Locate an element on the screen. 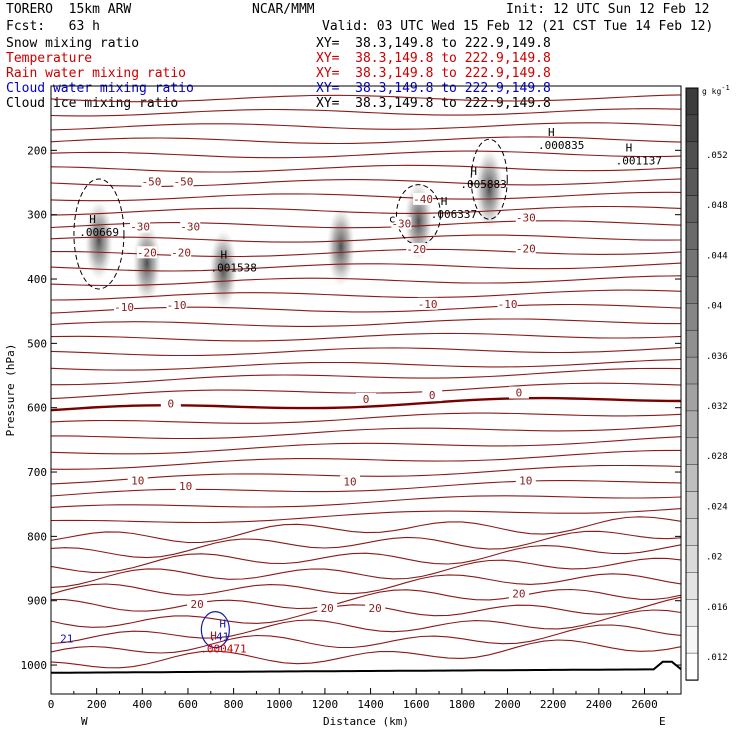 Image resolution: width=740 pixels, height=740 pixels. x-tick-label: 1600 is located at coordinates (416, 704).